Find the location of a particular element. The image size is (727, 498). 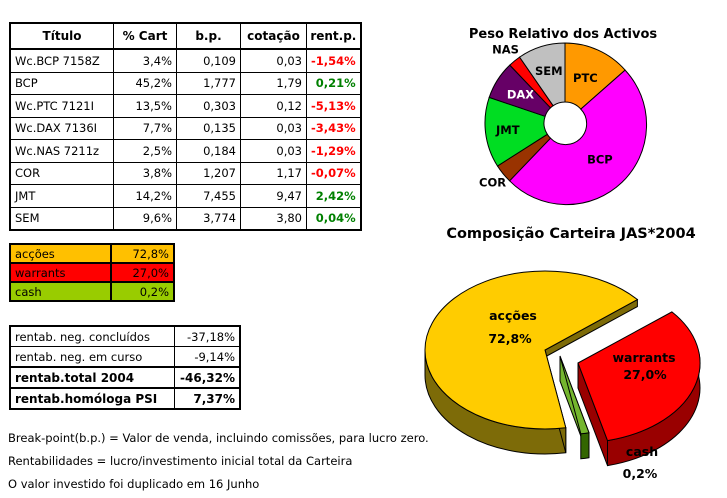

returns-label: rentab.total 2004 is located at coordinates (92, 377).